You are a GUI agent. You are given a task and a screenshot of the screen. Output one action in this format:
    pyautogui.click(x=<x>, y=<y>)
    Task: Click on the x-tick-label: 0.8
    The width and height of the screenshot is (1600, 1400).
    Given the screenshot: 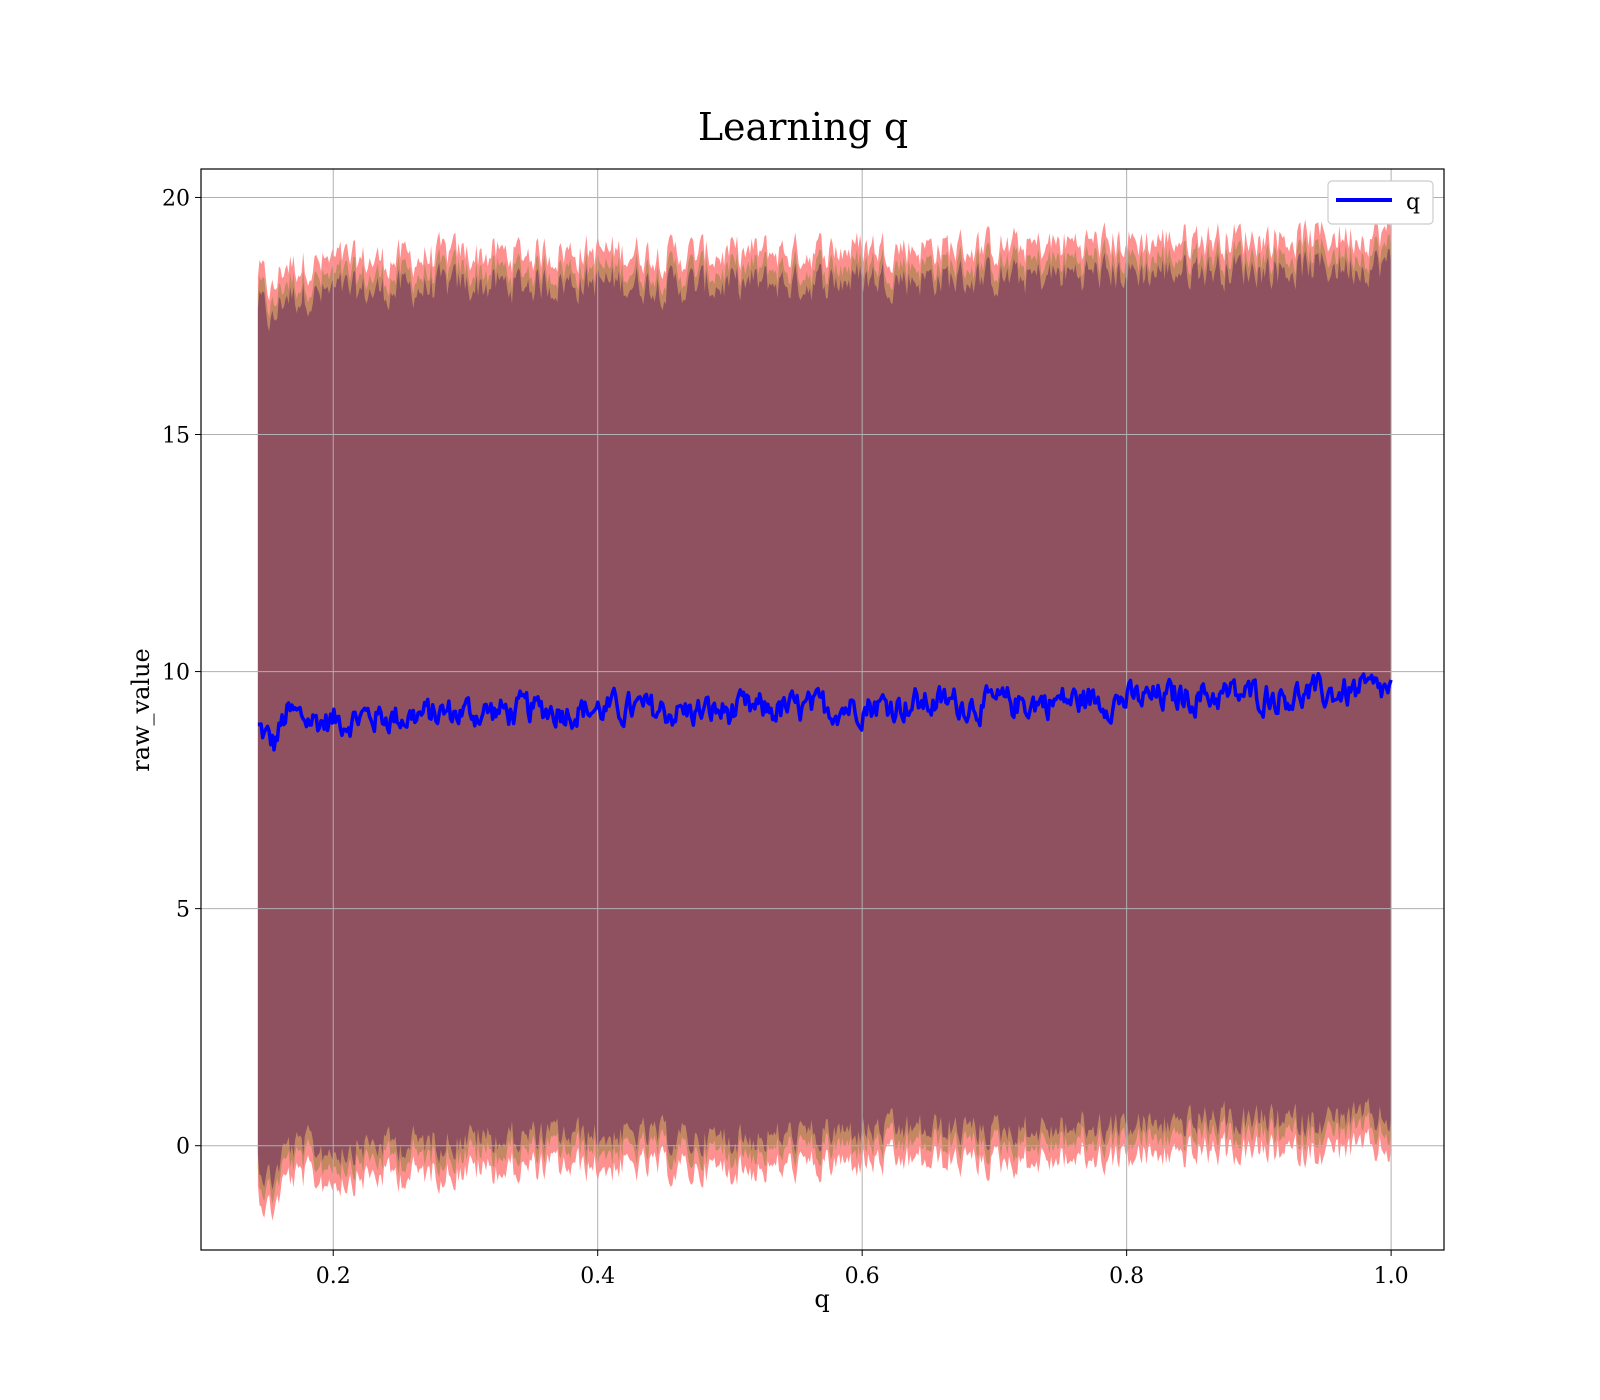 What is the action you would take?
    pyautogui.click(x=1126, y=1276)
    